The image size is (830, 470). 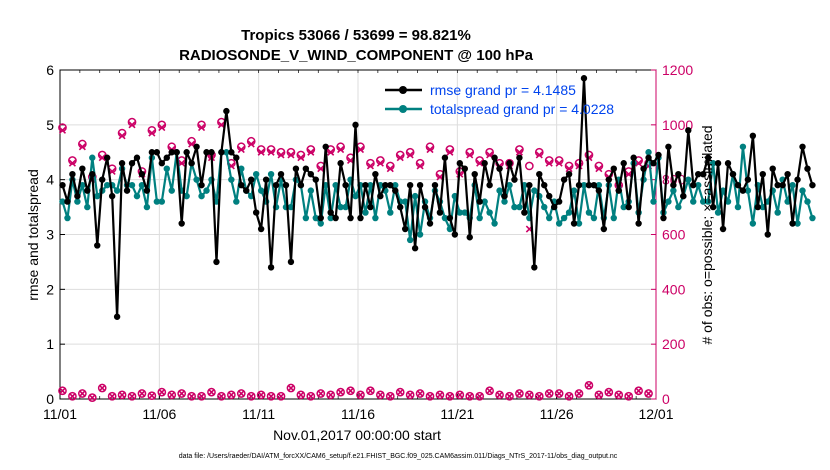 I want to click on x-axis-label: Nov.01,2017 00:00:00 start, so click(x=357, y=435).